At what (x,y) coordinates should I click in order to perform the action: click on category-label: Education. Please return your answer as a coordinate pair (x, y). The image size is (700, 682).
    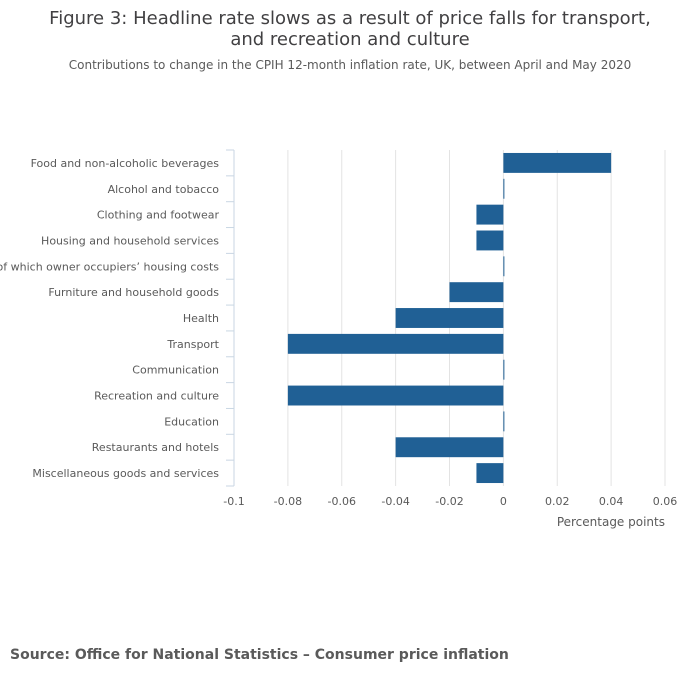
    Looking at the image, I should click on (191, 421).